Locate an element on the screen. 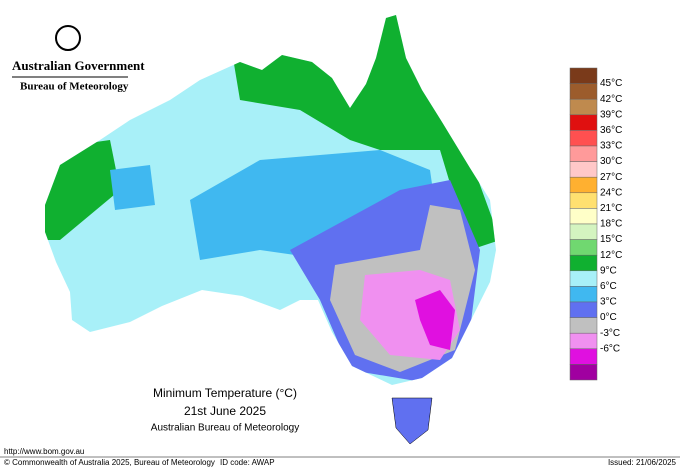 The image size is (680, 467). legend-label: 27°C is located at coordinates (611, 177).